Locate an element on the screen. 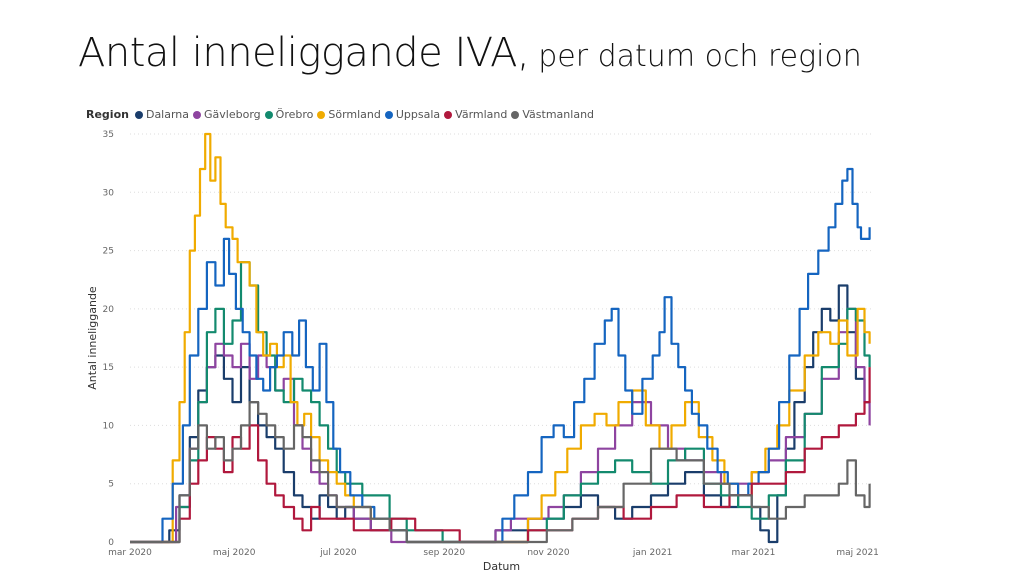 The image size is (1024, 576). y-tick-label: 20 is located at coordinates (109, 310).